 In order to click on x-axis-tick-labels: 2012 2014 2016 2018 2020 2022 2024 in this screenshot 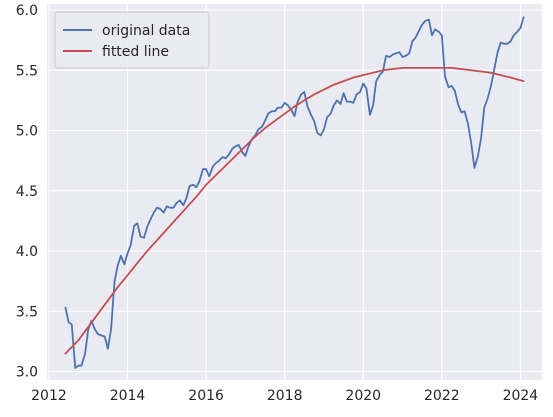, I will do `click(284, 396)`.